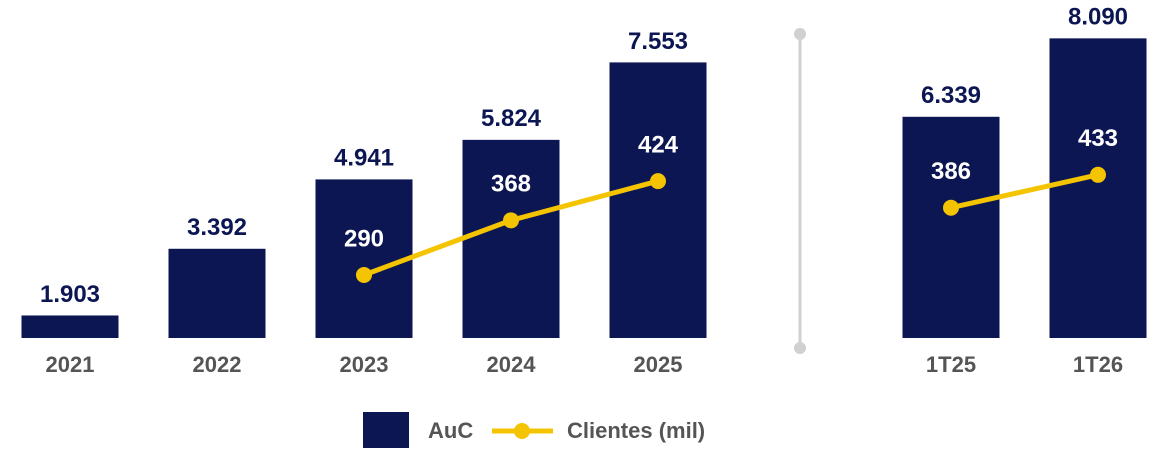 Image resolution: width=1166 pixels, height=460 pixels. I want to click on data-label: 290, so click(364, 238).